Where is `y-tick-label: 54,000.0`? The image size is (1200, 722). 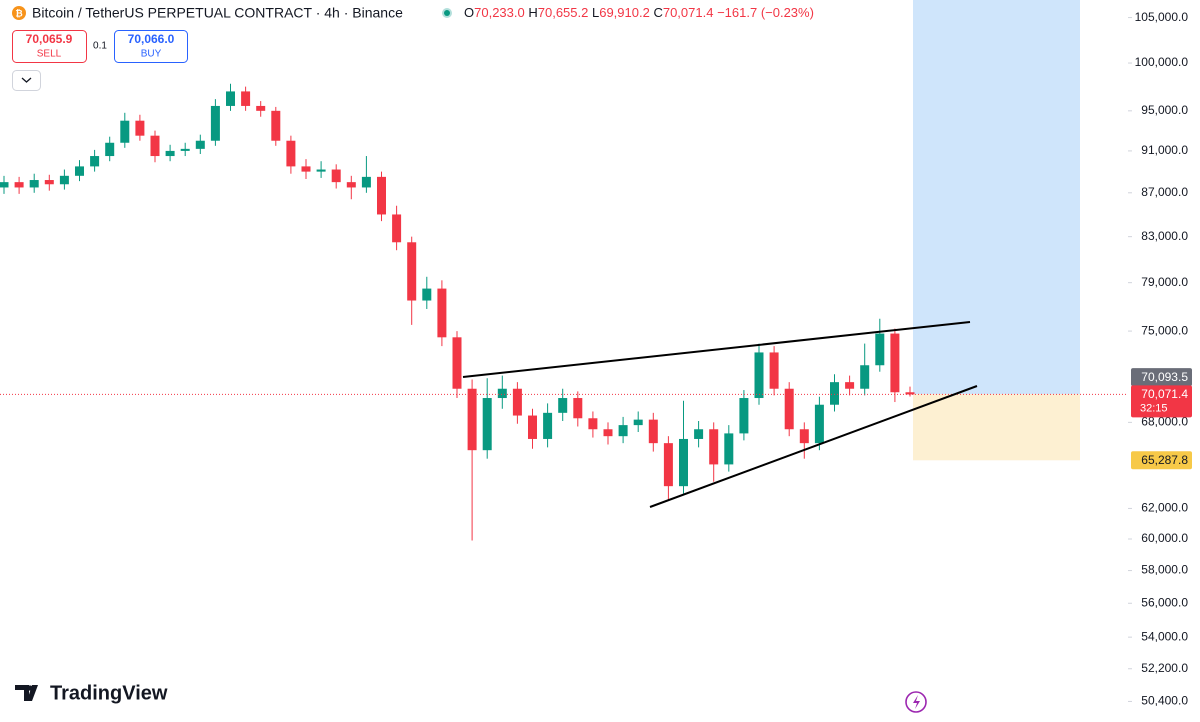
y-tick-label: 54,000.0 is located at coordinates (1164, 636).